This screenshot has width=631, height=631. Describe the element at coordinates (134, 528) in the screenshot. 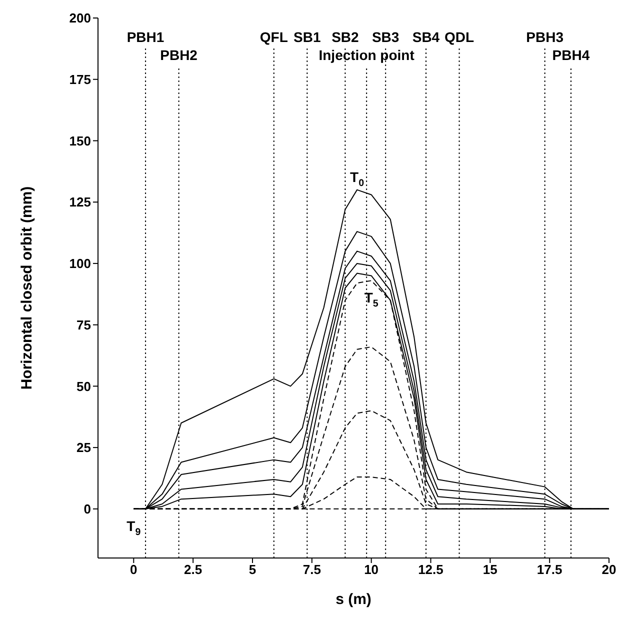

I see `series-label: T$_{9}$` at that location.